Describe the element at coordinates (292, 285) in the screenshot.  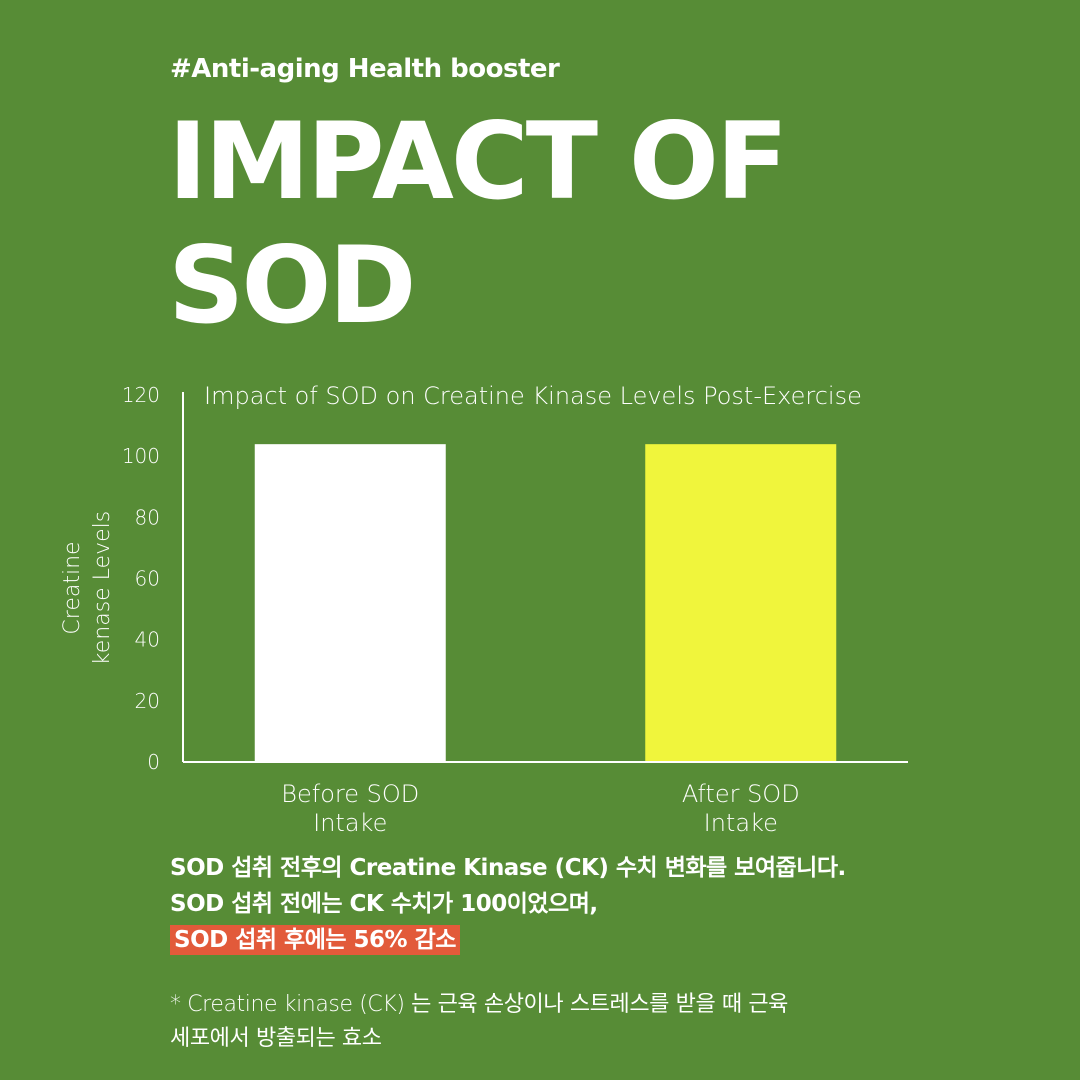
I see `title-line-2: SOD` at that location.